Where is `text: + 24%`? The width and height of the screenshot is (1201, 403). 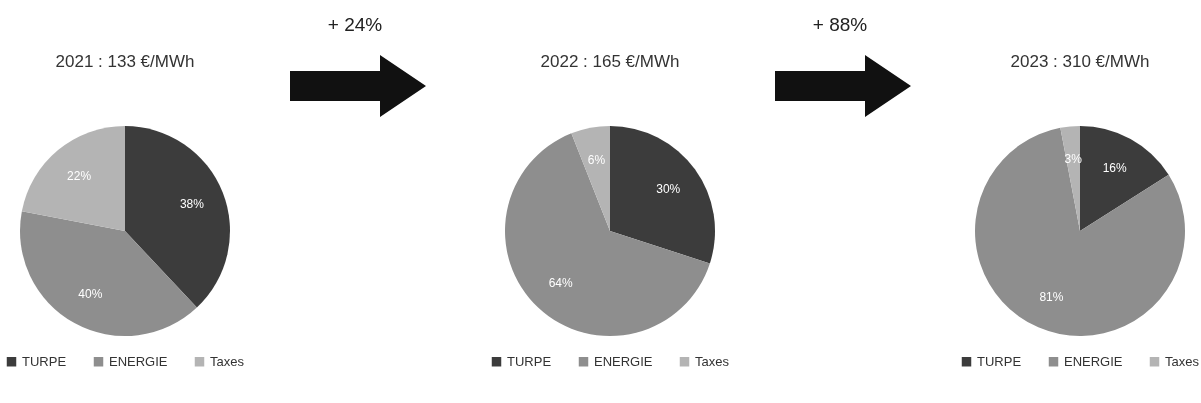
text: + 24% is located at coordinates (355, 25).